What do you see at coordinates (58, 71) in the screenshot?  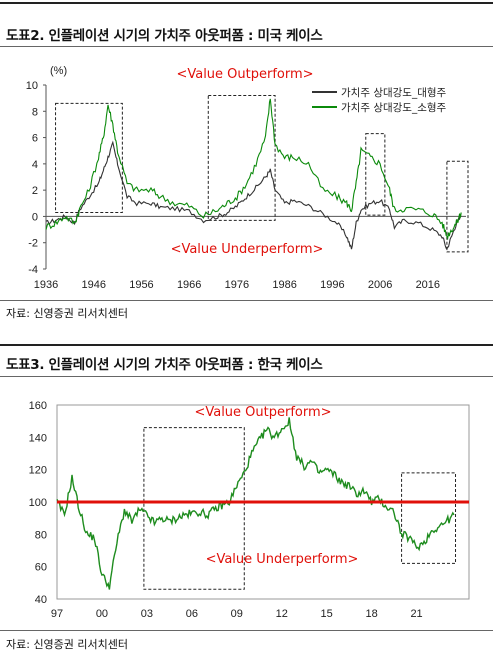 I see `unit-label: (%)` at bounding box center [58, 71].